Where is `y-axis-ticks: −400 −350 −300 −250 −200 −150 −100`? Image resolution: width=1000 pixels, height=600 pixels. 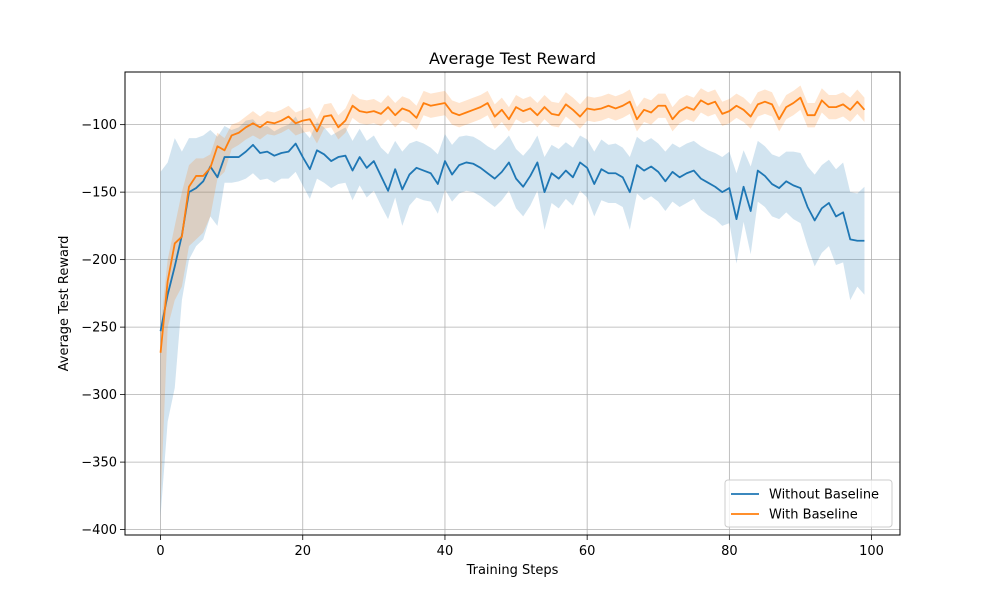
y-axis-ticks: −400 −350 −300 −250 −200 −150 −100 is located at coordinates (103, 328).